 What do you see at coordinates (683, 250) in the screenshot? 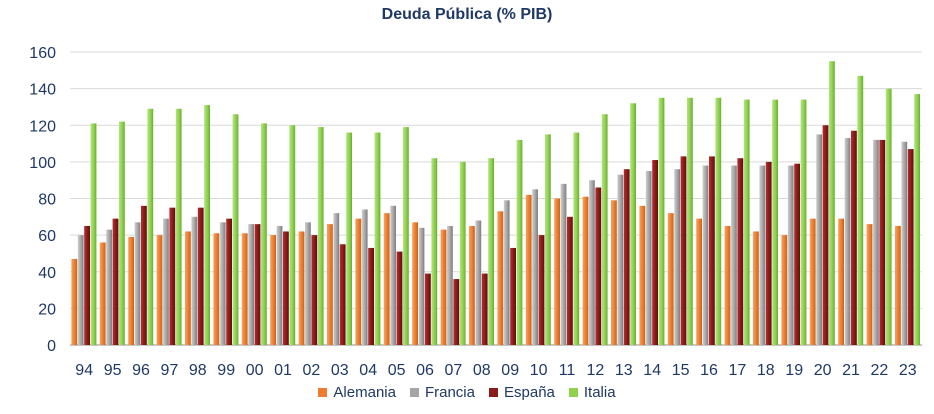
I see `bar-españa-15` at bounding box center [683, 250].